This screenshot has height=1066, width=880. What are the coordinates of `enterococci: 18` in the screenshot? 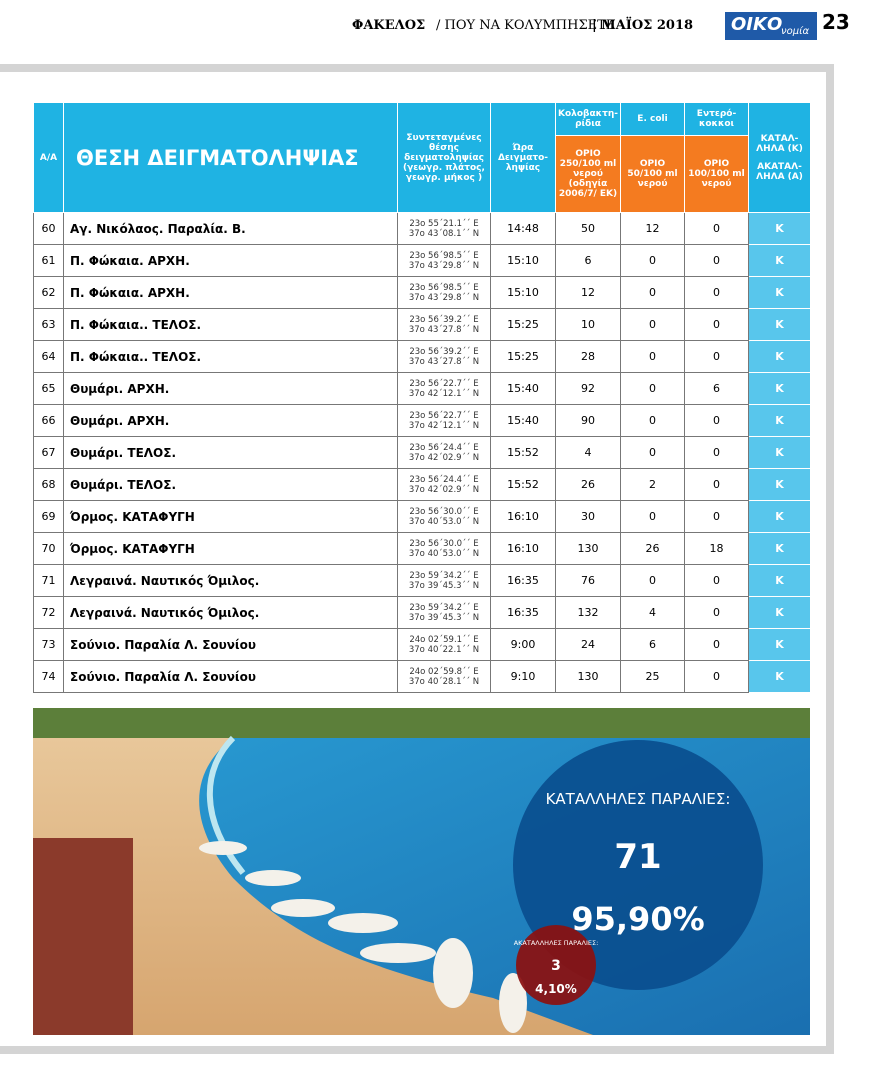 It's located at (716, 548).